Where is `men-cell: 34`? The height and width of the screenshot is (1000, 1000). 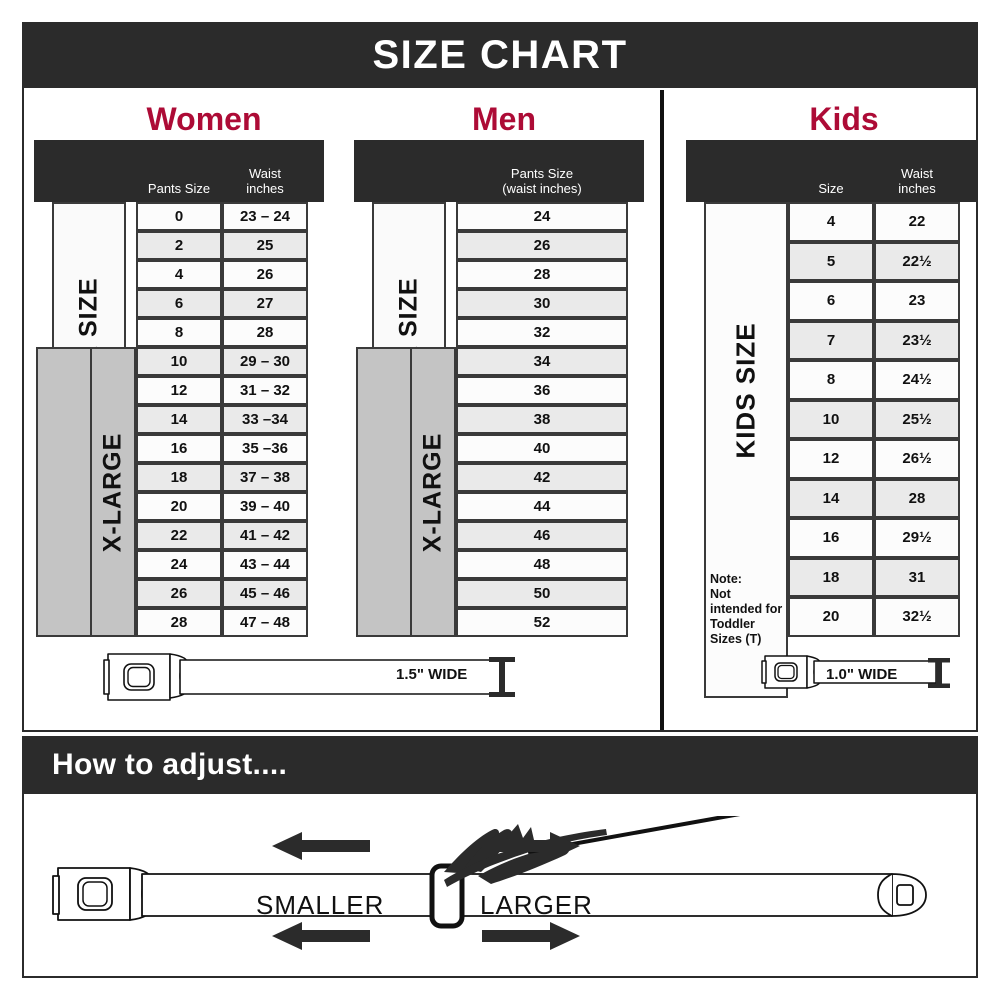 men-cell: 34 is located at coordinates (542, 361).